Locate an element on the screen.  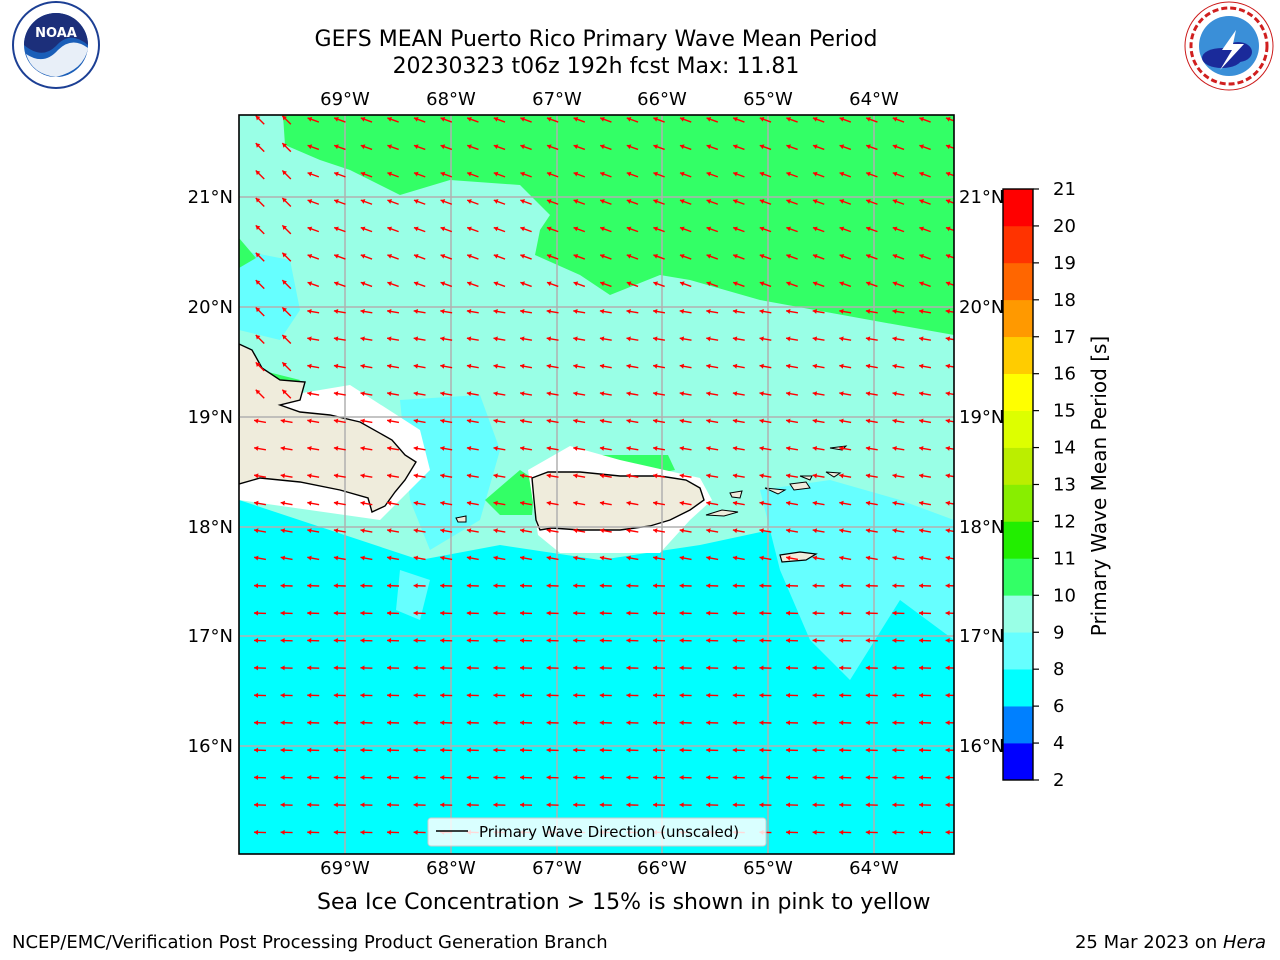
lat-label-right: 20°N is located at coordinates (981, 307).